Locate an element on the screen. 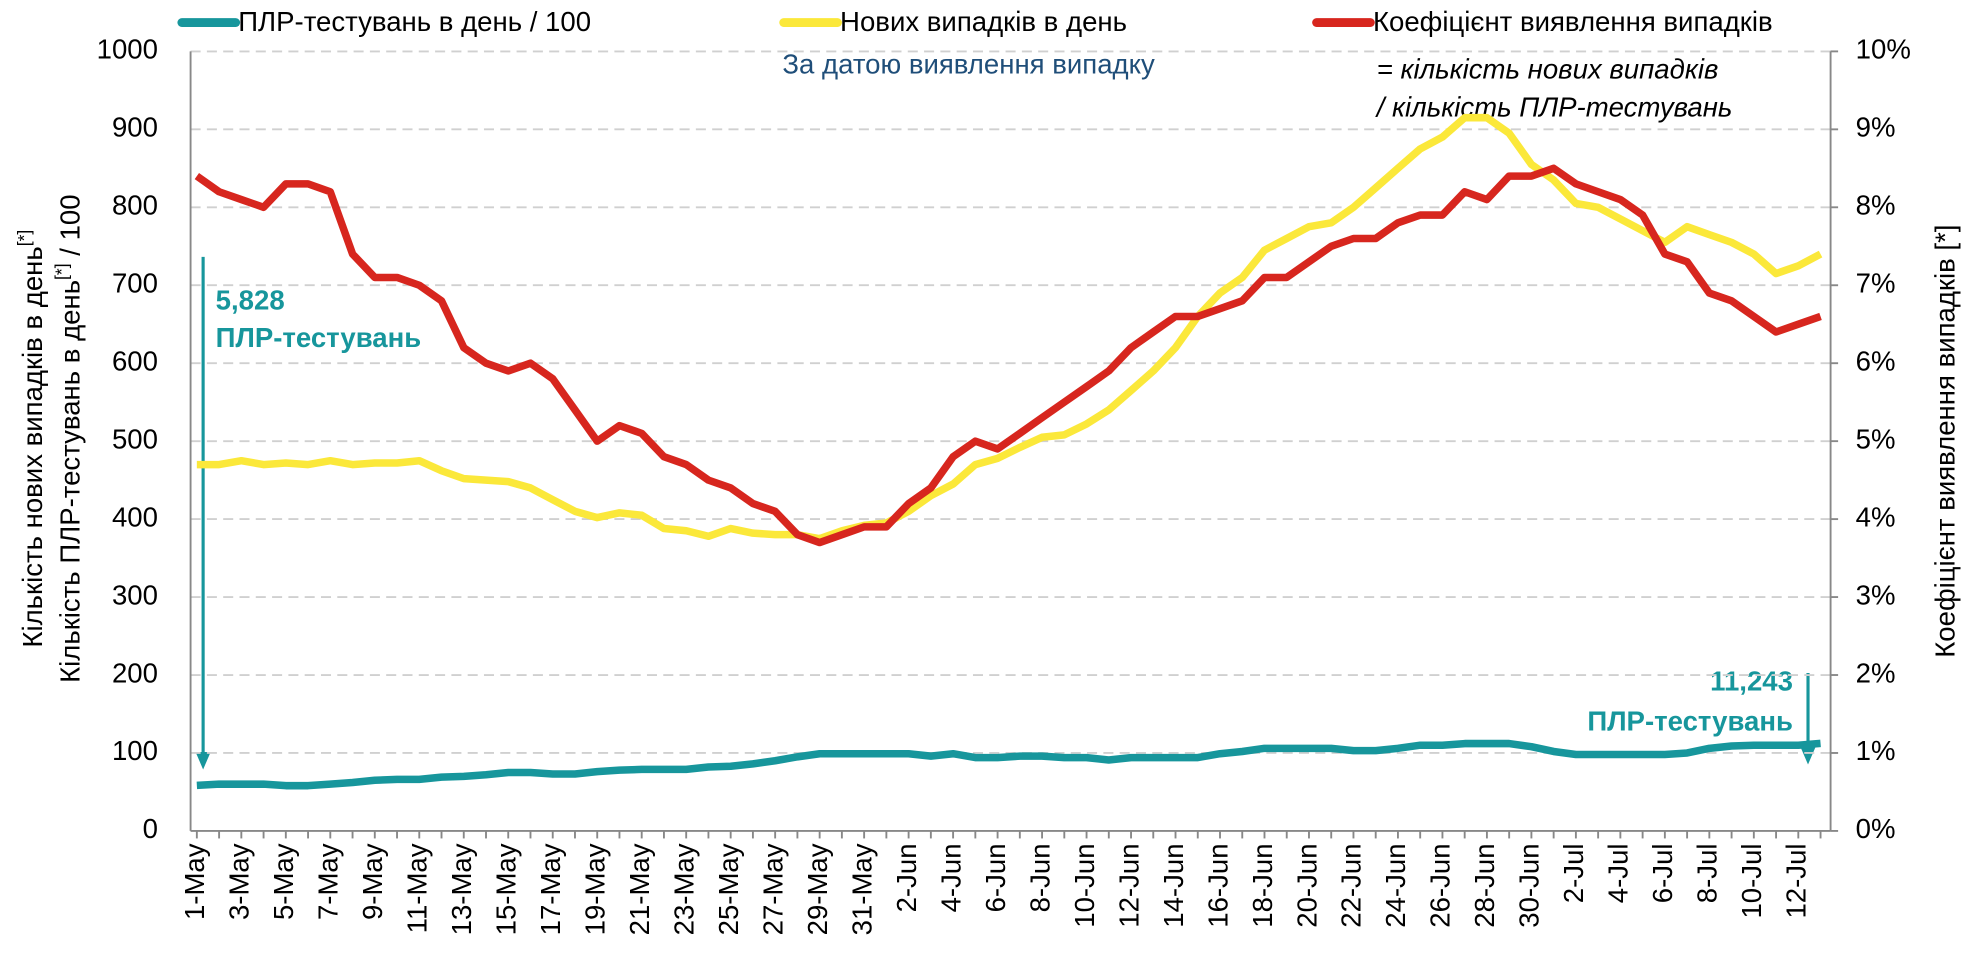 The image size is (1966, 955). x-tick-label: 16-Jun is located at coordinates (1217, 885).